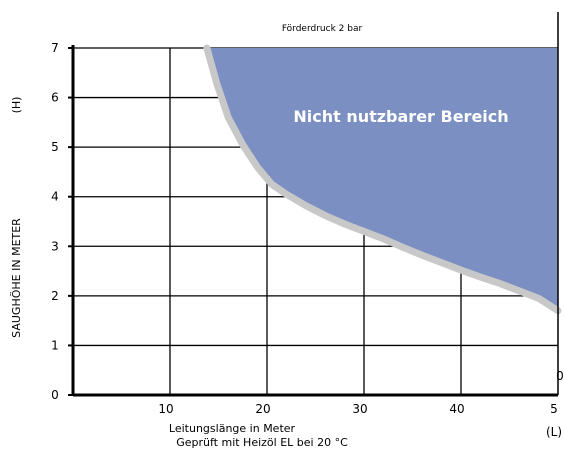 The width and height of the screenshot is (564, 450). I want to click on y-axis-unit: (H), so click(16, 105).